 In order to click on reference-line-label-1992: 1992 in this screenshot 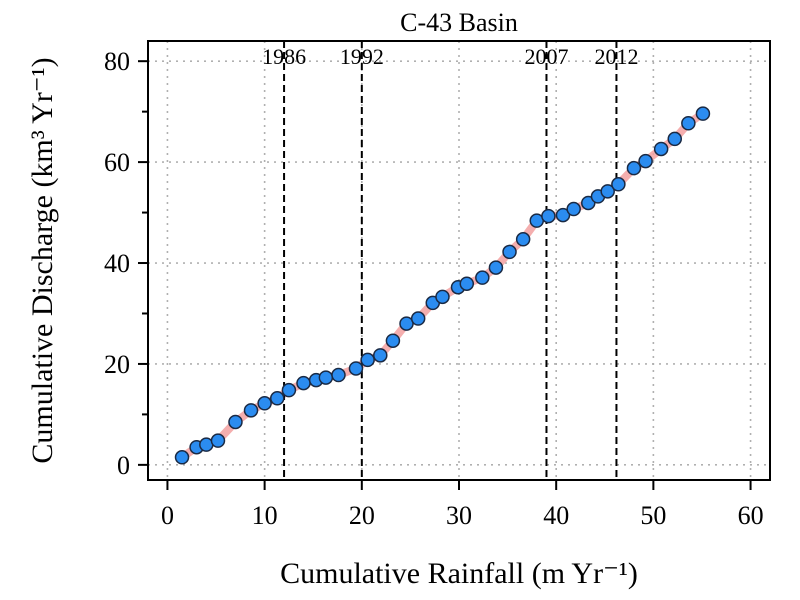, I will do `click(362, 56)`.